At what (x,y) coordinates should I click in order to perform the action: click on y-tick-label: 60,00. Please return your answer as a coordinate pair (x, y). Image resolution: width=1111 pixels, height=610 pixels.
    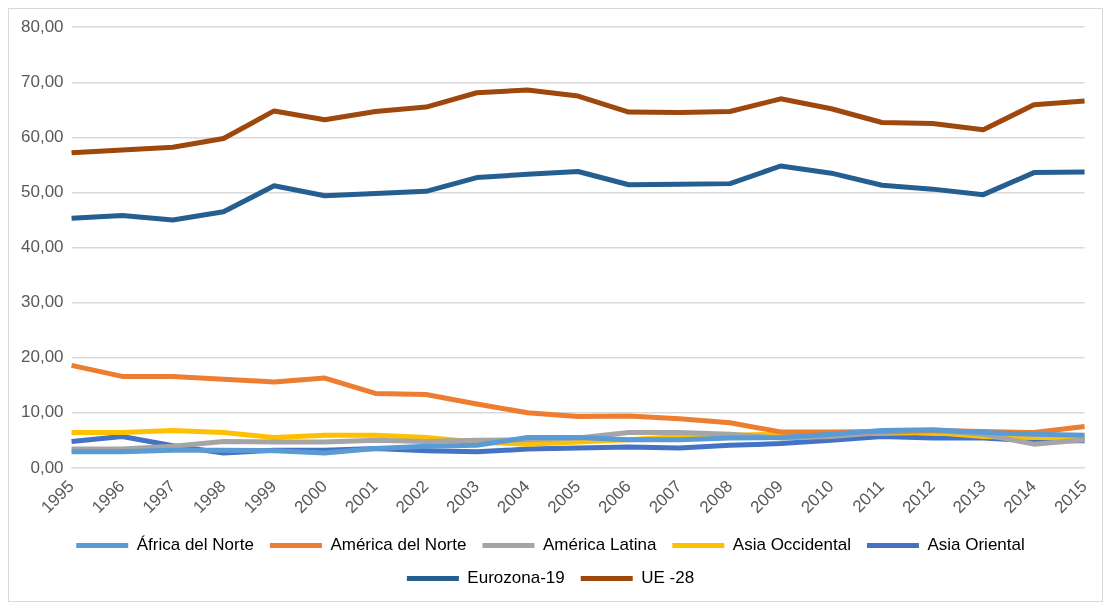
    Looking at the image, I should click on (42, 137).